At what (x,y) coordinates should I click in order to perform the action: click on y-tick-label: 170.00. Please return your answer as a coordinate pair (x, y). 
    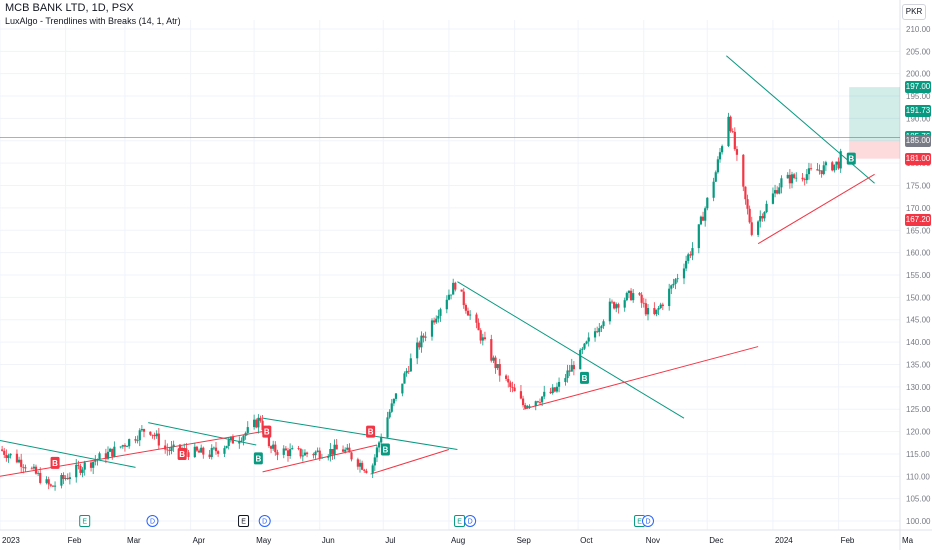
    Looking at the image, I should click on (918, 208).